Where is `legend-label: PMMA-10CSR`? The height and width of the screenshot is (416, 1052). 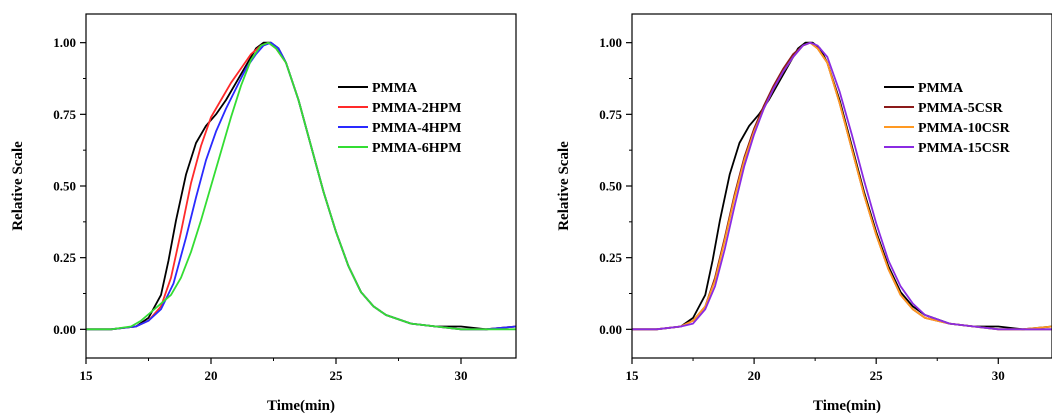 legend-label: PMMA-10CSR is located at coordinates (964, 128).